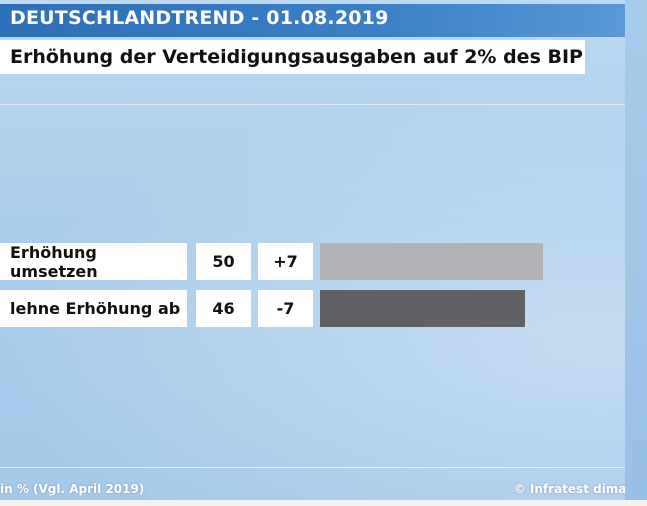 This screenshot has height=506, width=647. I want to click on bar-label: Erhöhung umsetzen, so click(93, 262).